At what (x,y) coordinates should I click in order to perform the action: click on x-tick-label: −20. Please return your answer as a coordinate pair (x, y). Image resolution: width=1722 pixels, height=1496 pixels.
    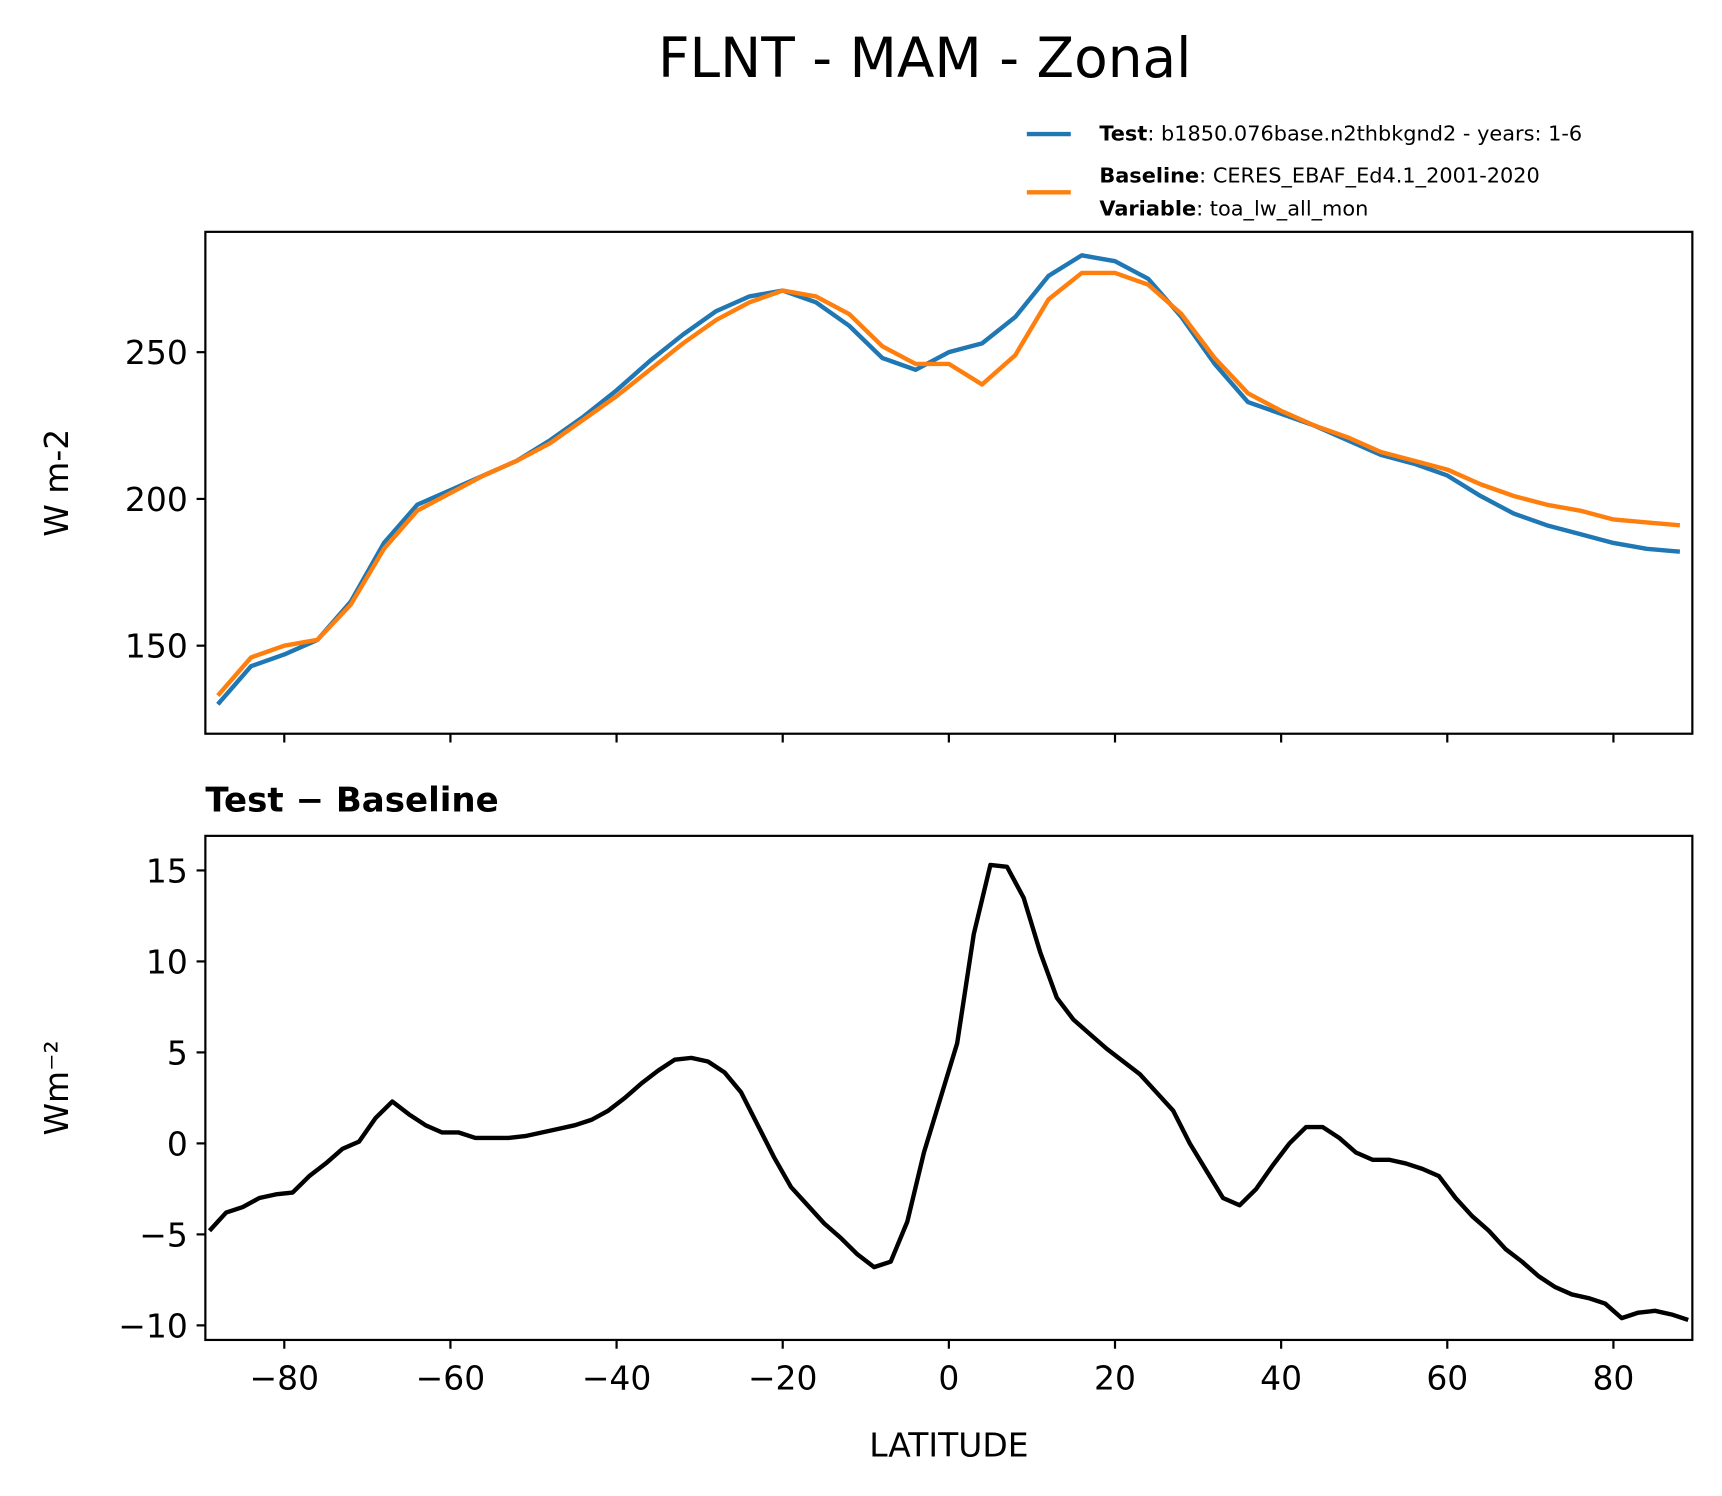
    Looking at the image, I should click on (783, 1377).